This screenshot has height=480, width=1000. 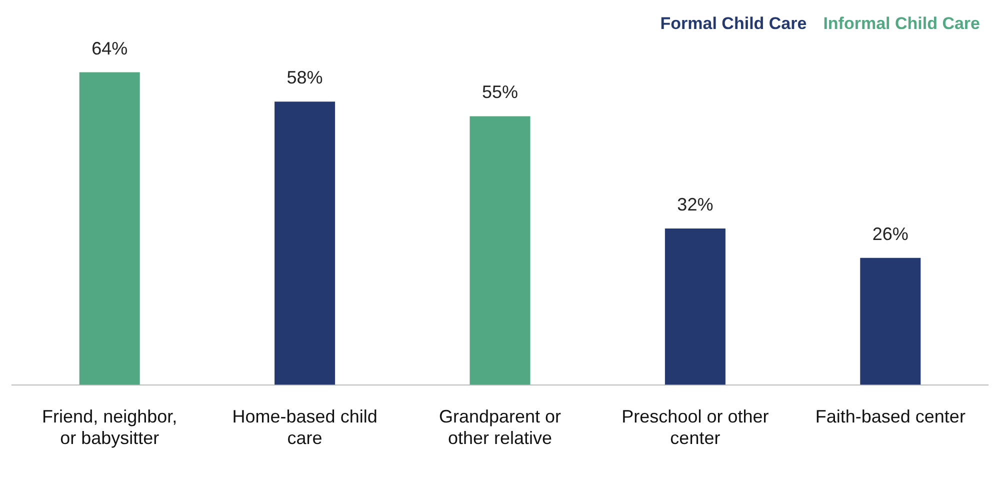 I want to click on data-label: 32%, so click(x=695, y=204).